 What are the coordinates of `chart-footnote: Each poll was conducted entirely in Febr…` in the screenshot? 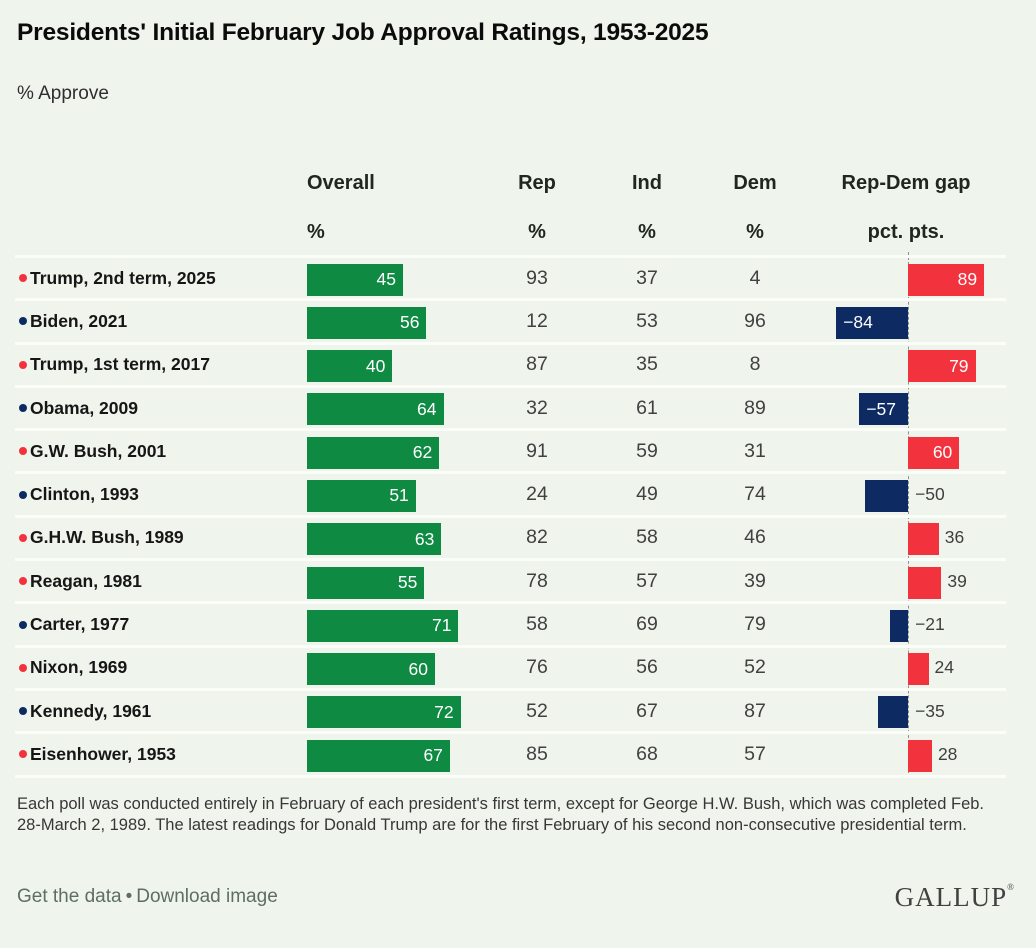 It's located at (501, 814).